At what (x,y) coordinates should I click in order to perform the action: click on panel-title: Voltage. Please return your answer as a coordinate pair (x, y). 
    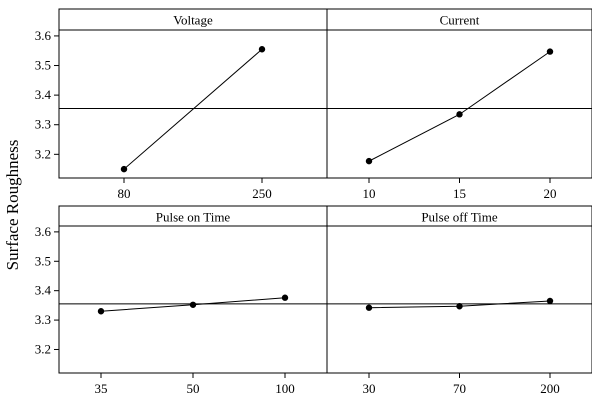
    Looking at the image, I should click on (193, 20).